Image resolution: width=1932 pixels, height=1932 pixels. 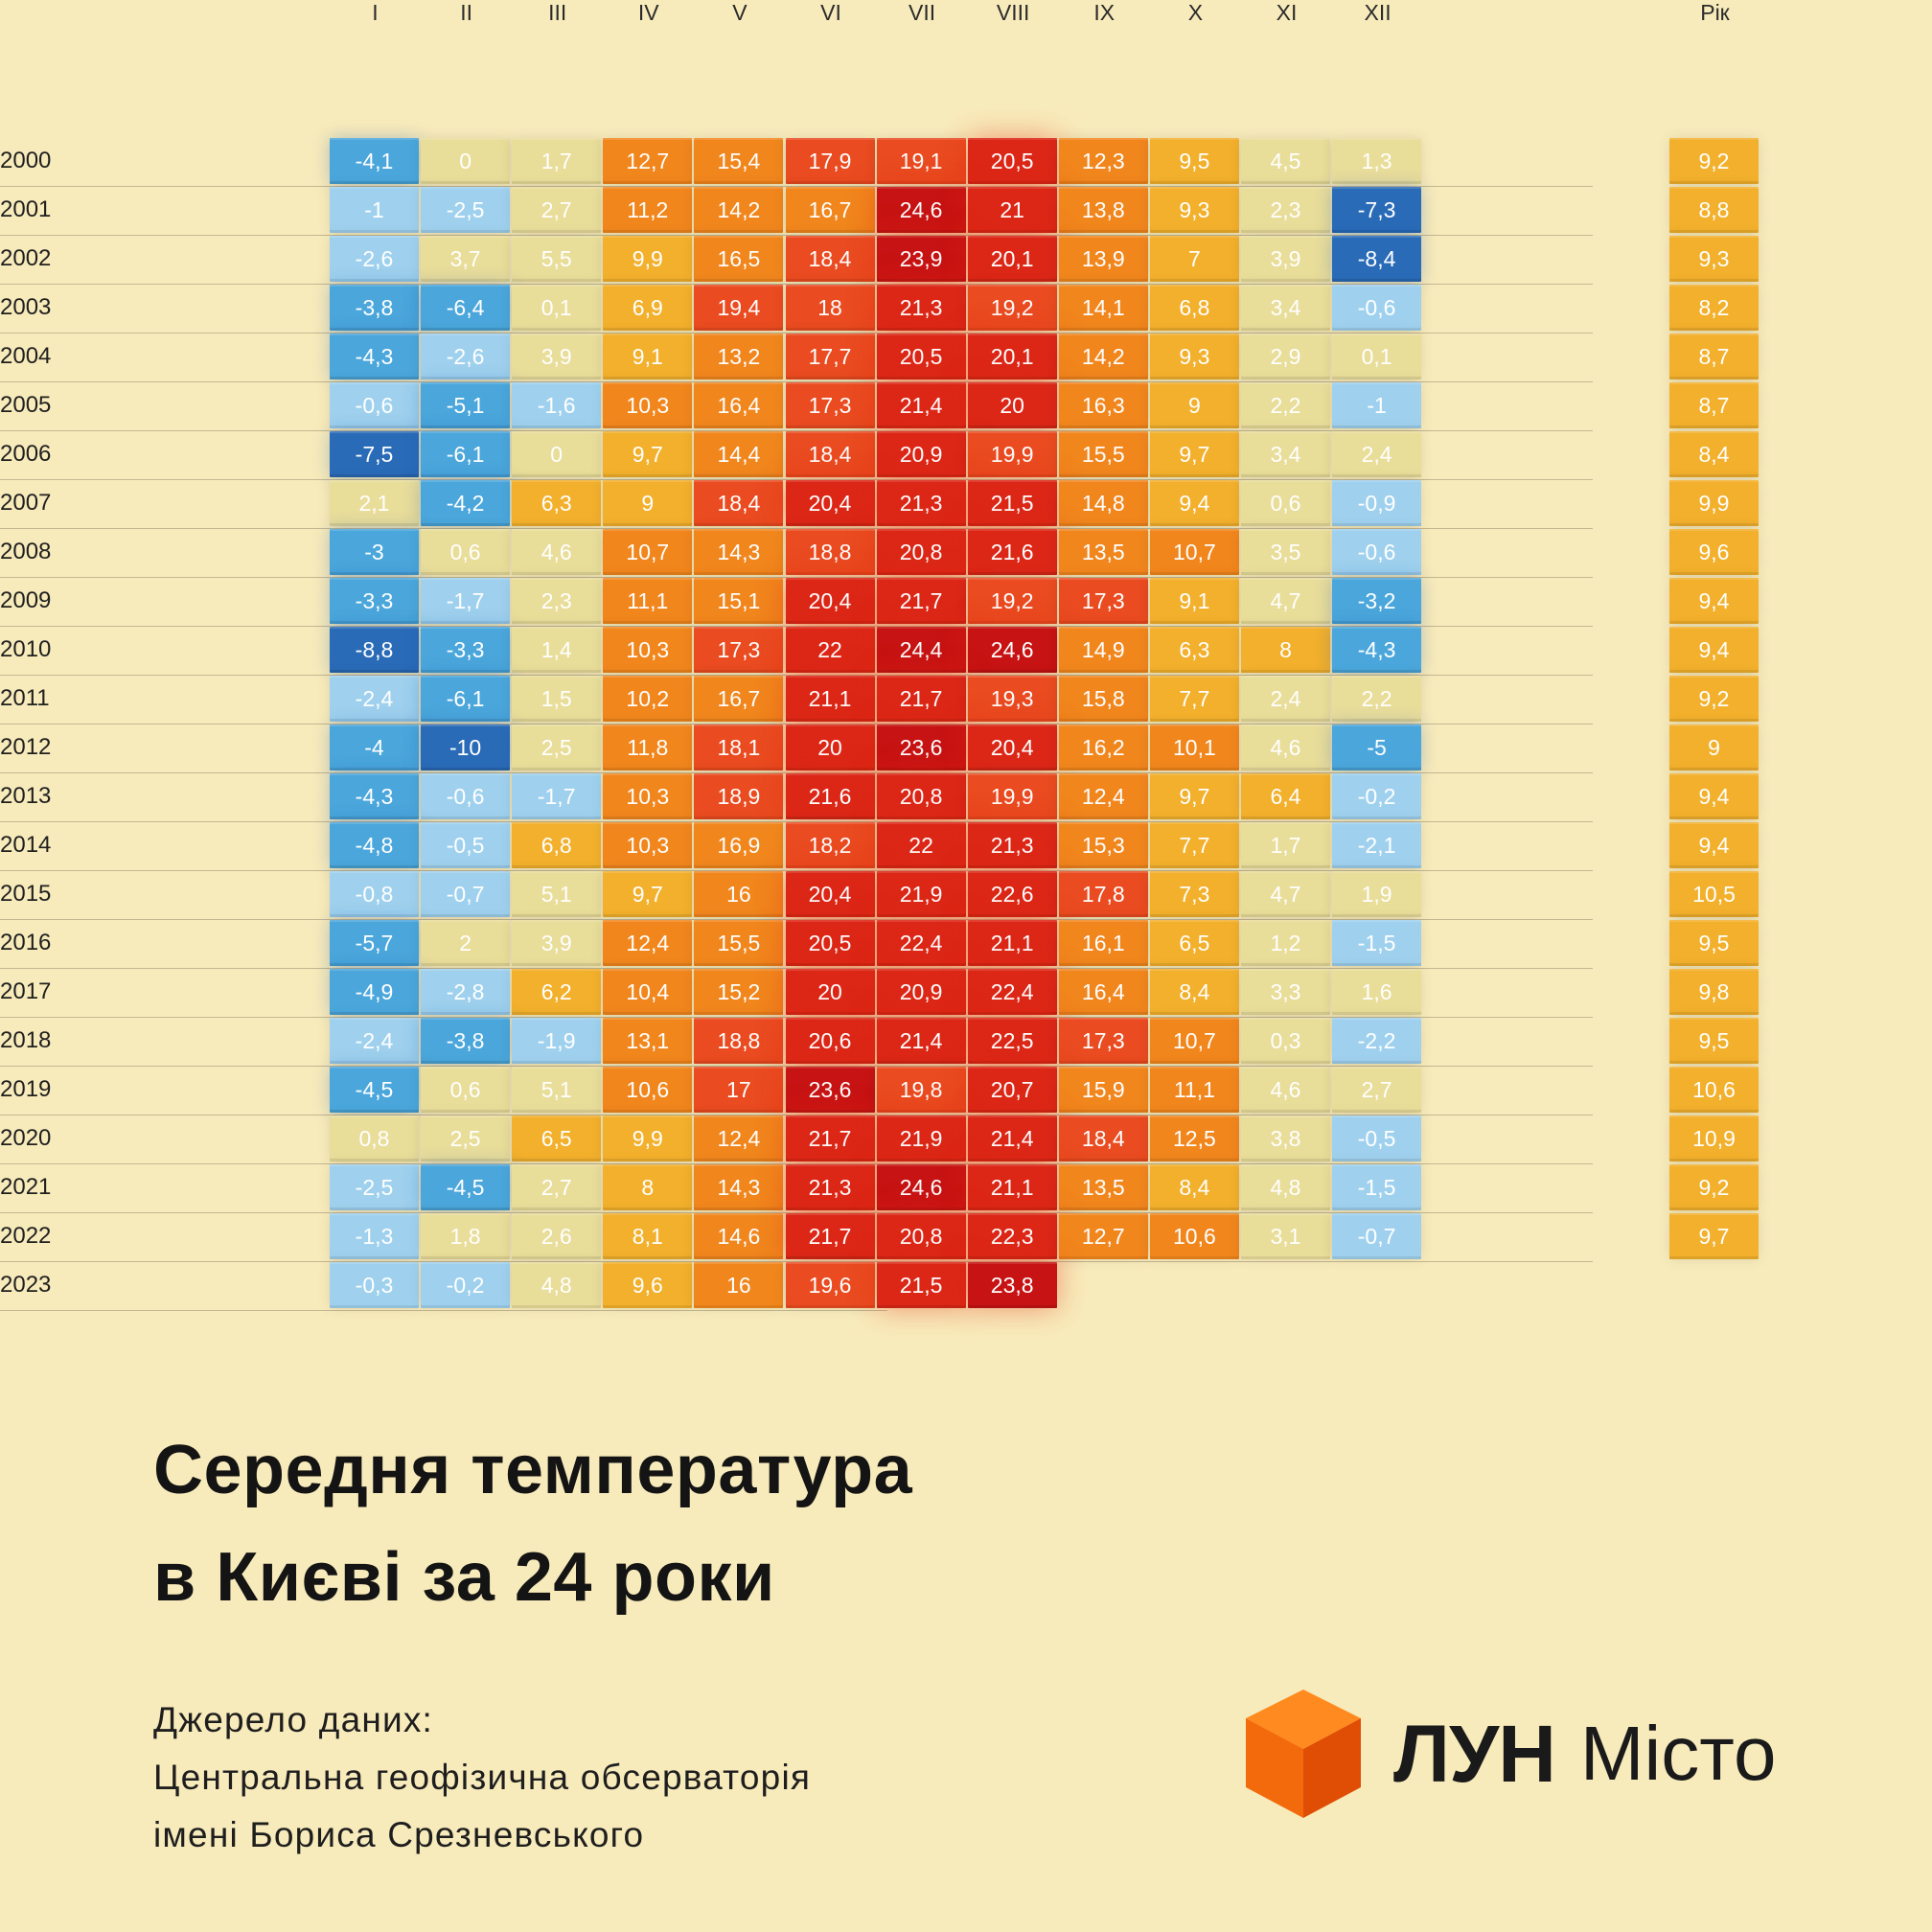 I want to click on heatmap-cell: 6,4, so click(x=1285, y=796).